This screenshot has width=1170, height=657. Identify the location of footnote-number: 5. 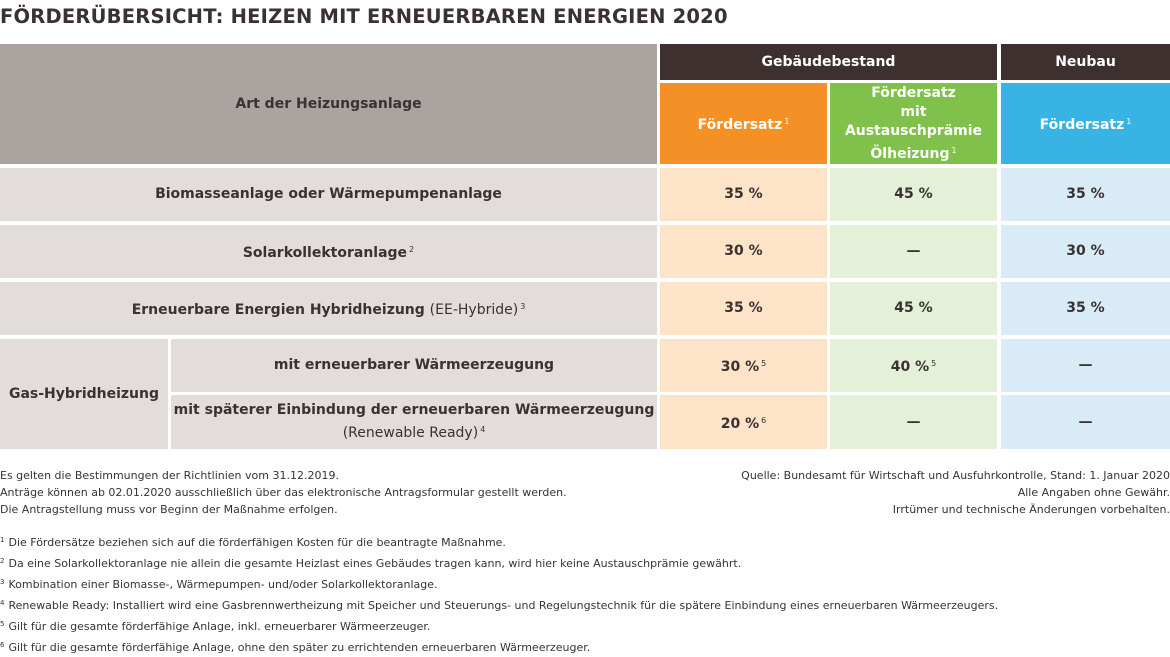
(2, 624).